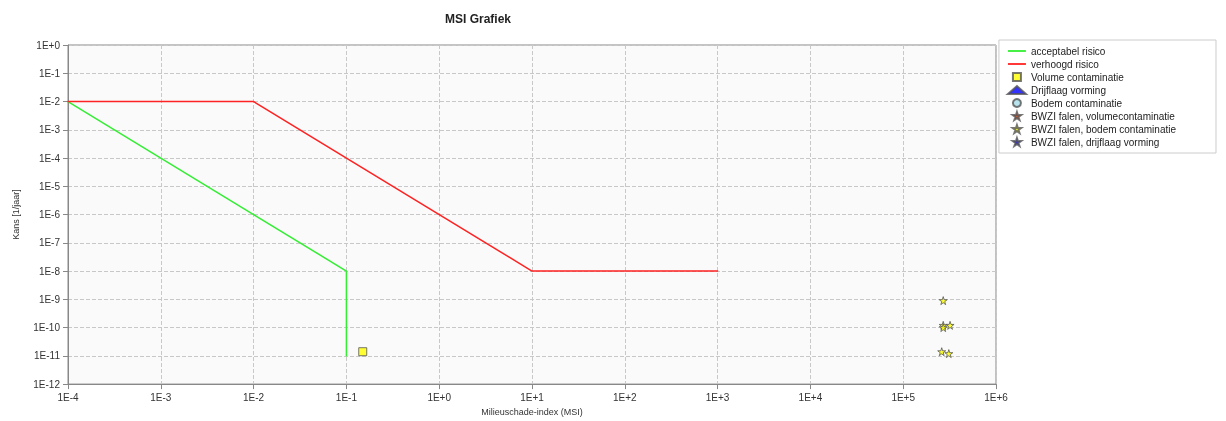 The image size is (1226, 421). I want to click on y-tick-label: 1E-4, so click(49, 158).